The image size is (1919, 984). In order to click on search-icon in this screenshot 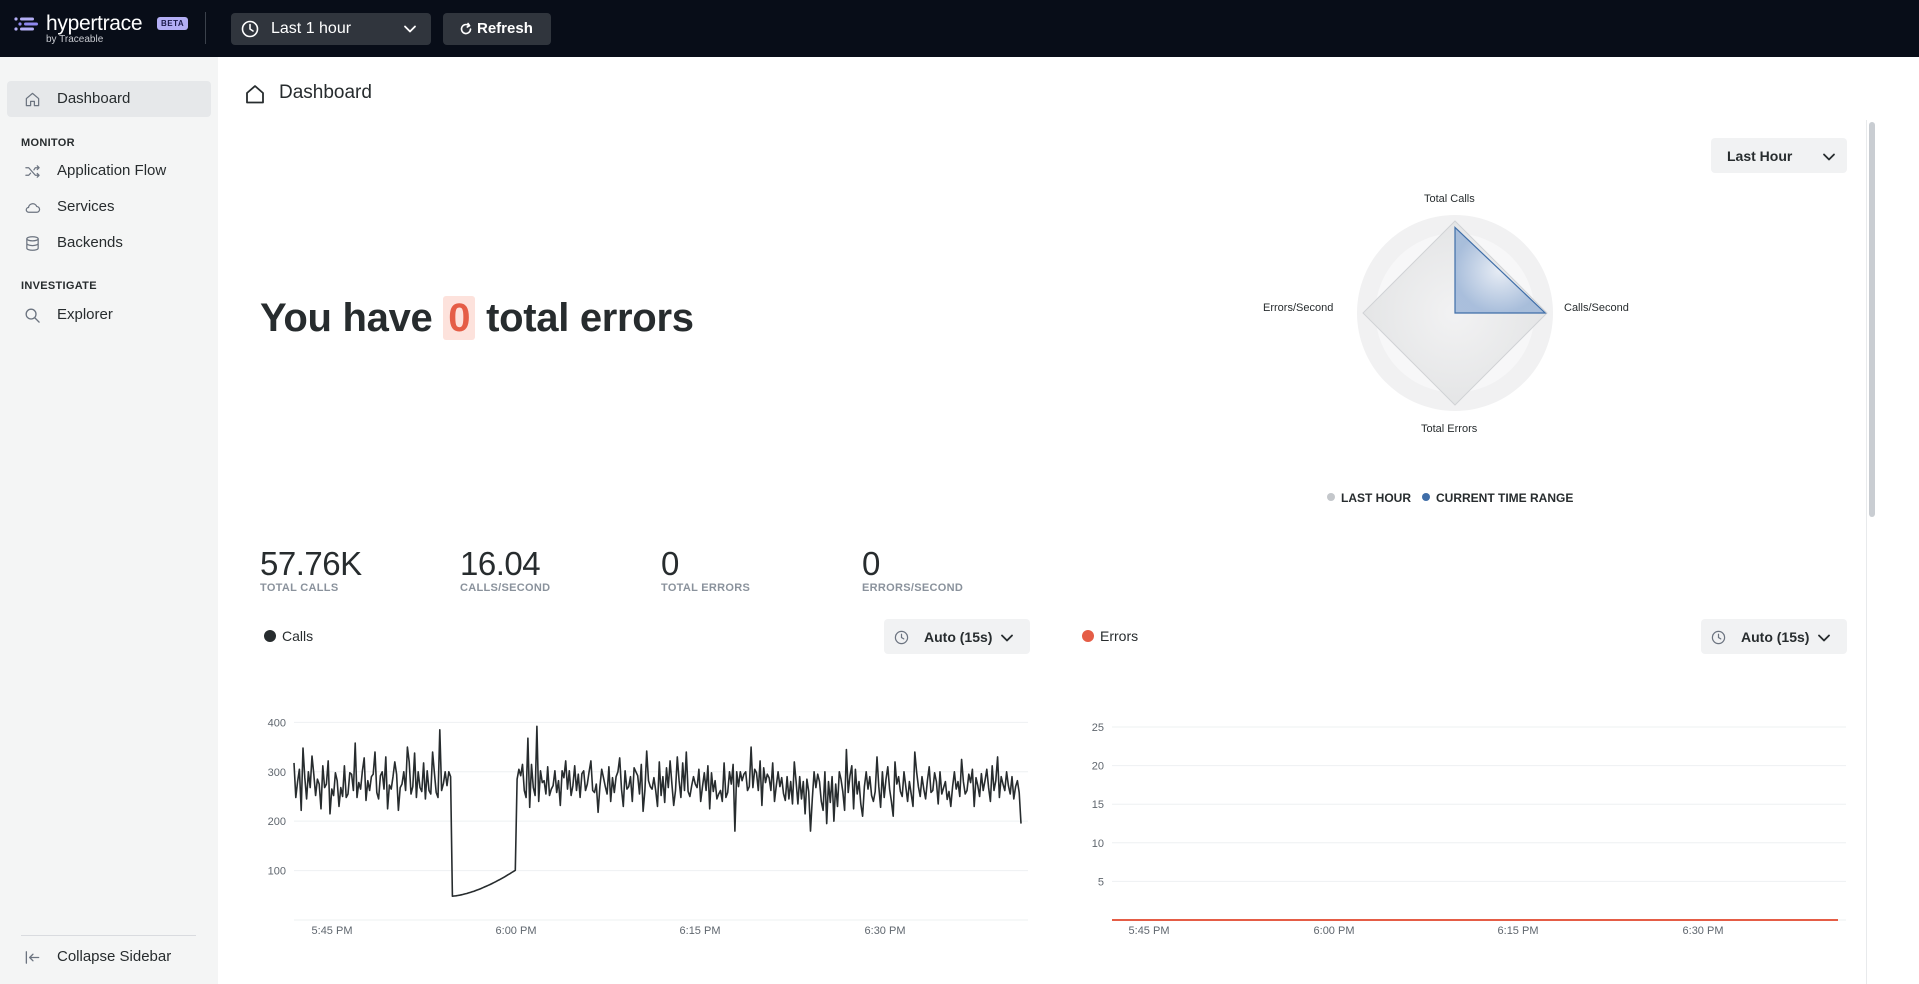, I will do `click(32, 315)`.